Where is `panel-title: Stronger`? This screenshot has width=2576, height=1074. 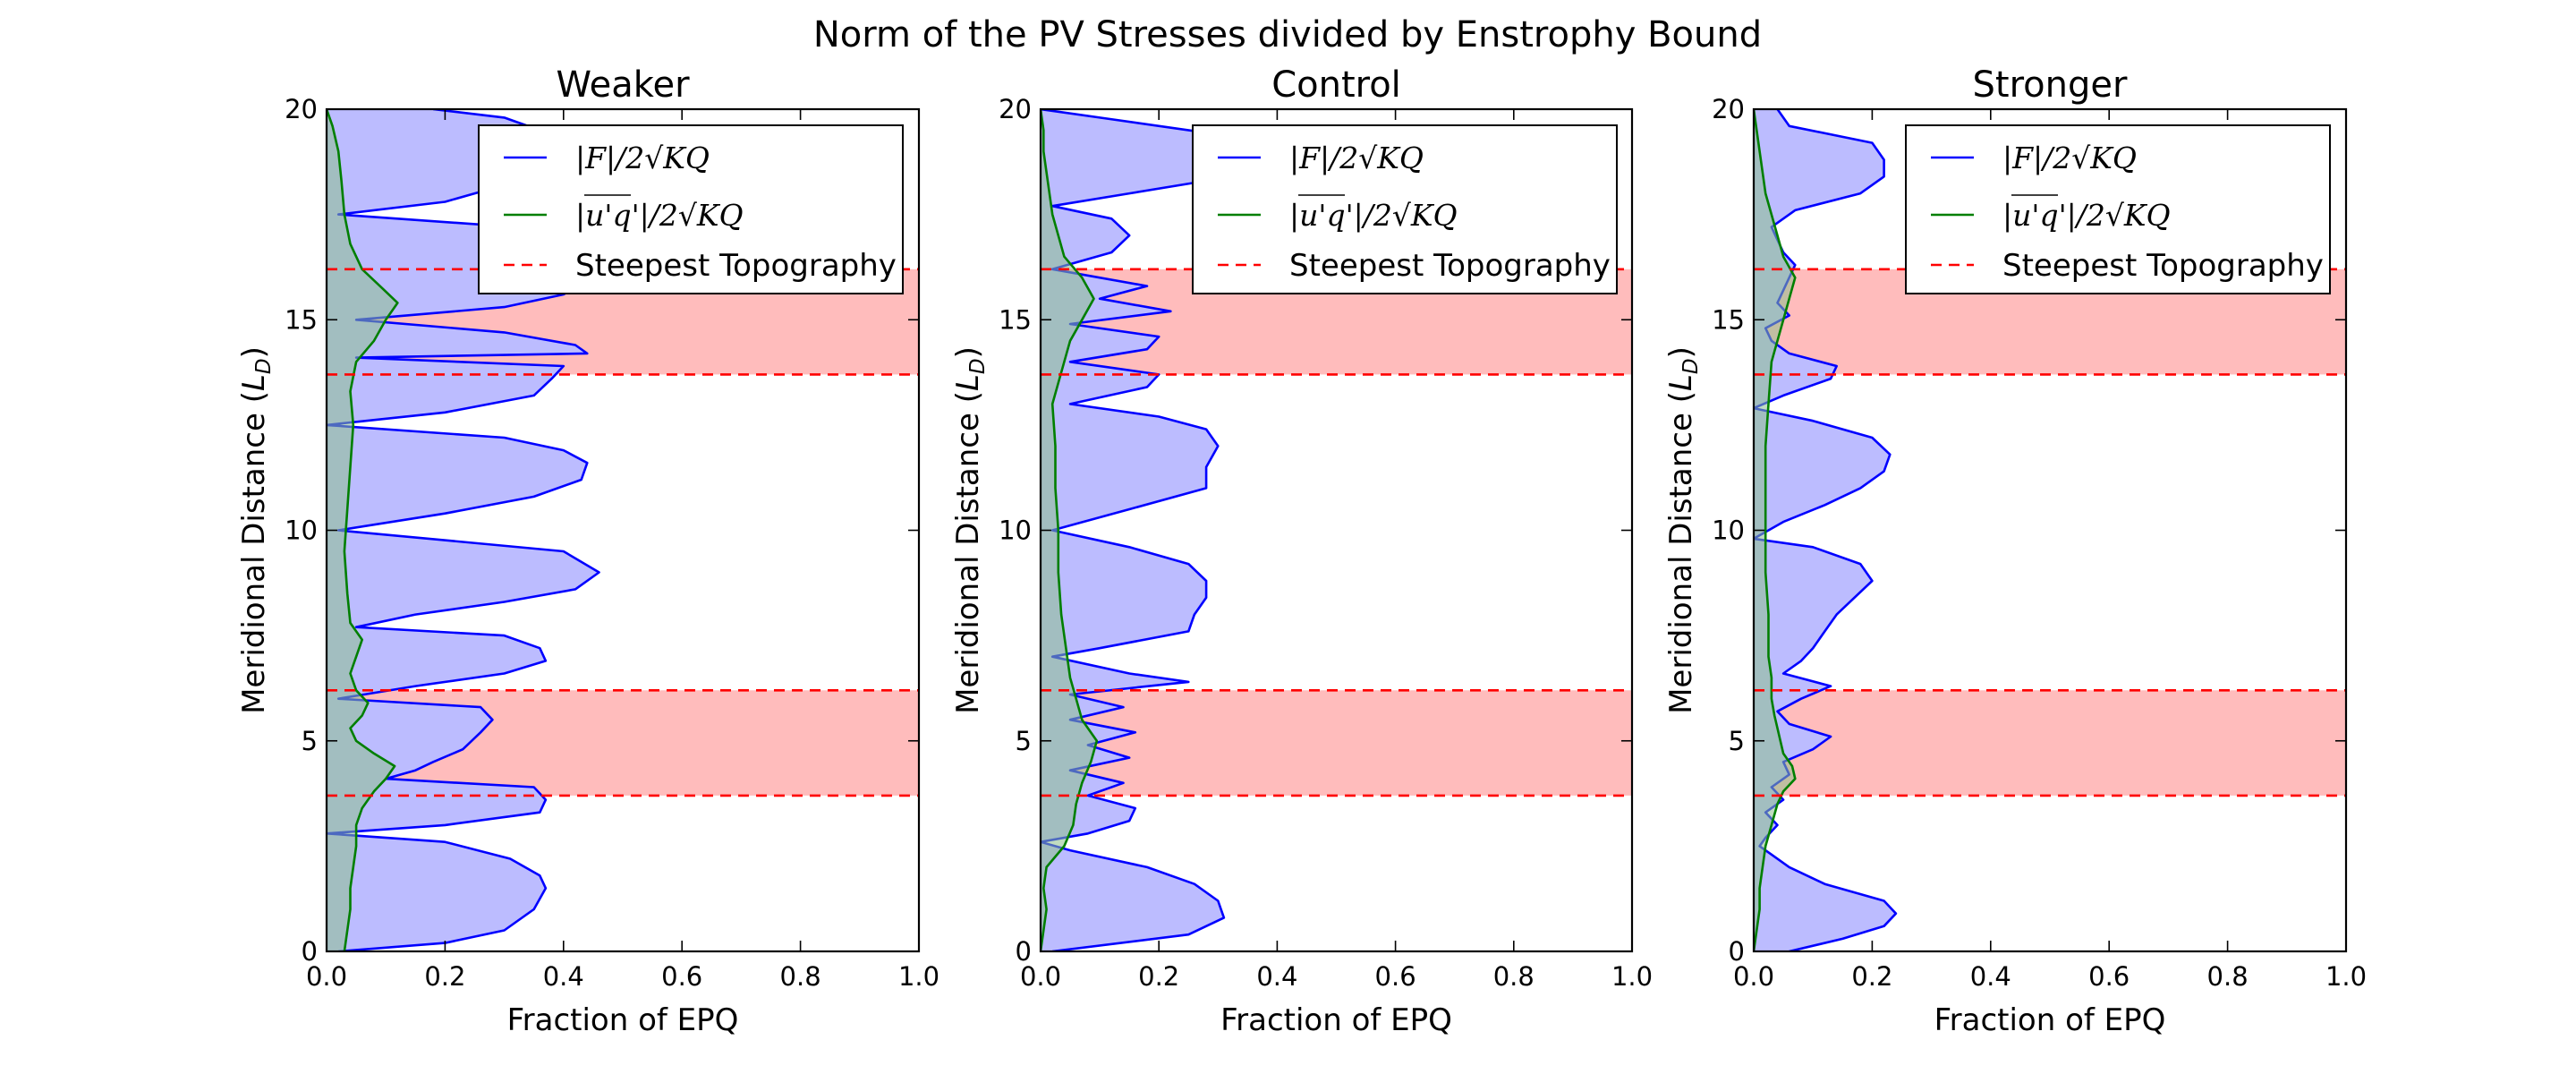 panel-title: Stronger is located at coordinates (2050, 85).